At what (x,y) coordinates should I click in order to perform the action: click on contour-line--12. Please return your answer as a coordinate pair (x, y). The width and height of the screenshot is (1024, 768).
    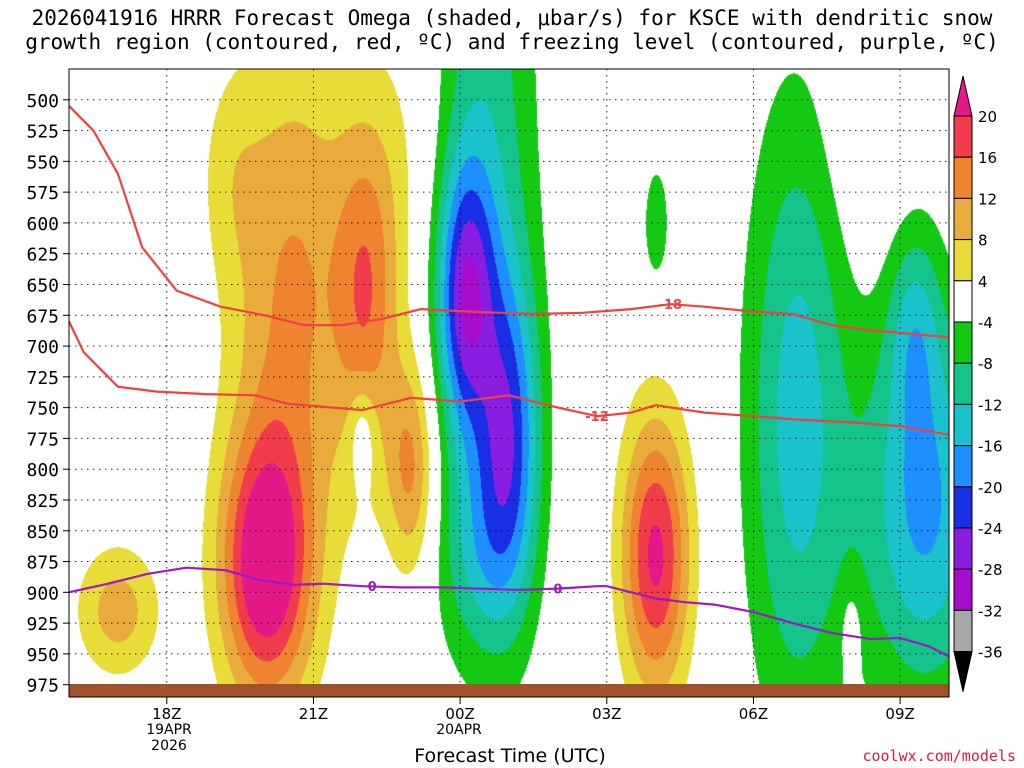
    Looking at the image, I should click on (509, 378).